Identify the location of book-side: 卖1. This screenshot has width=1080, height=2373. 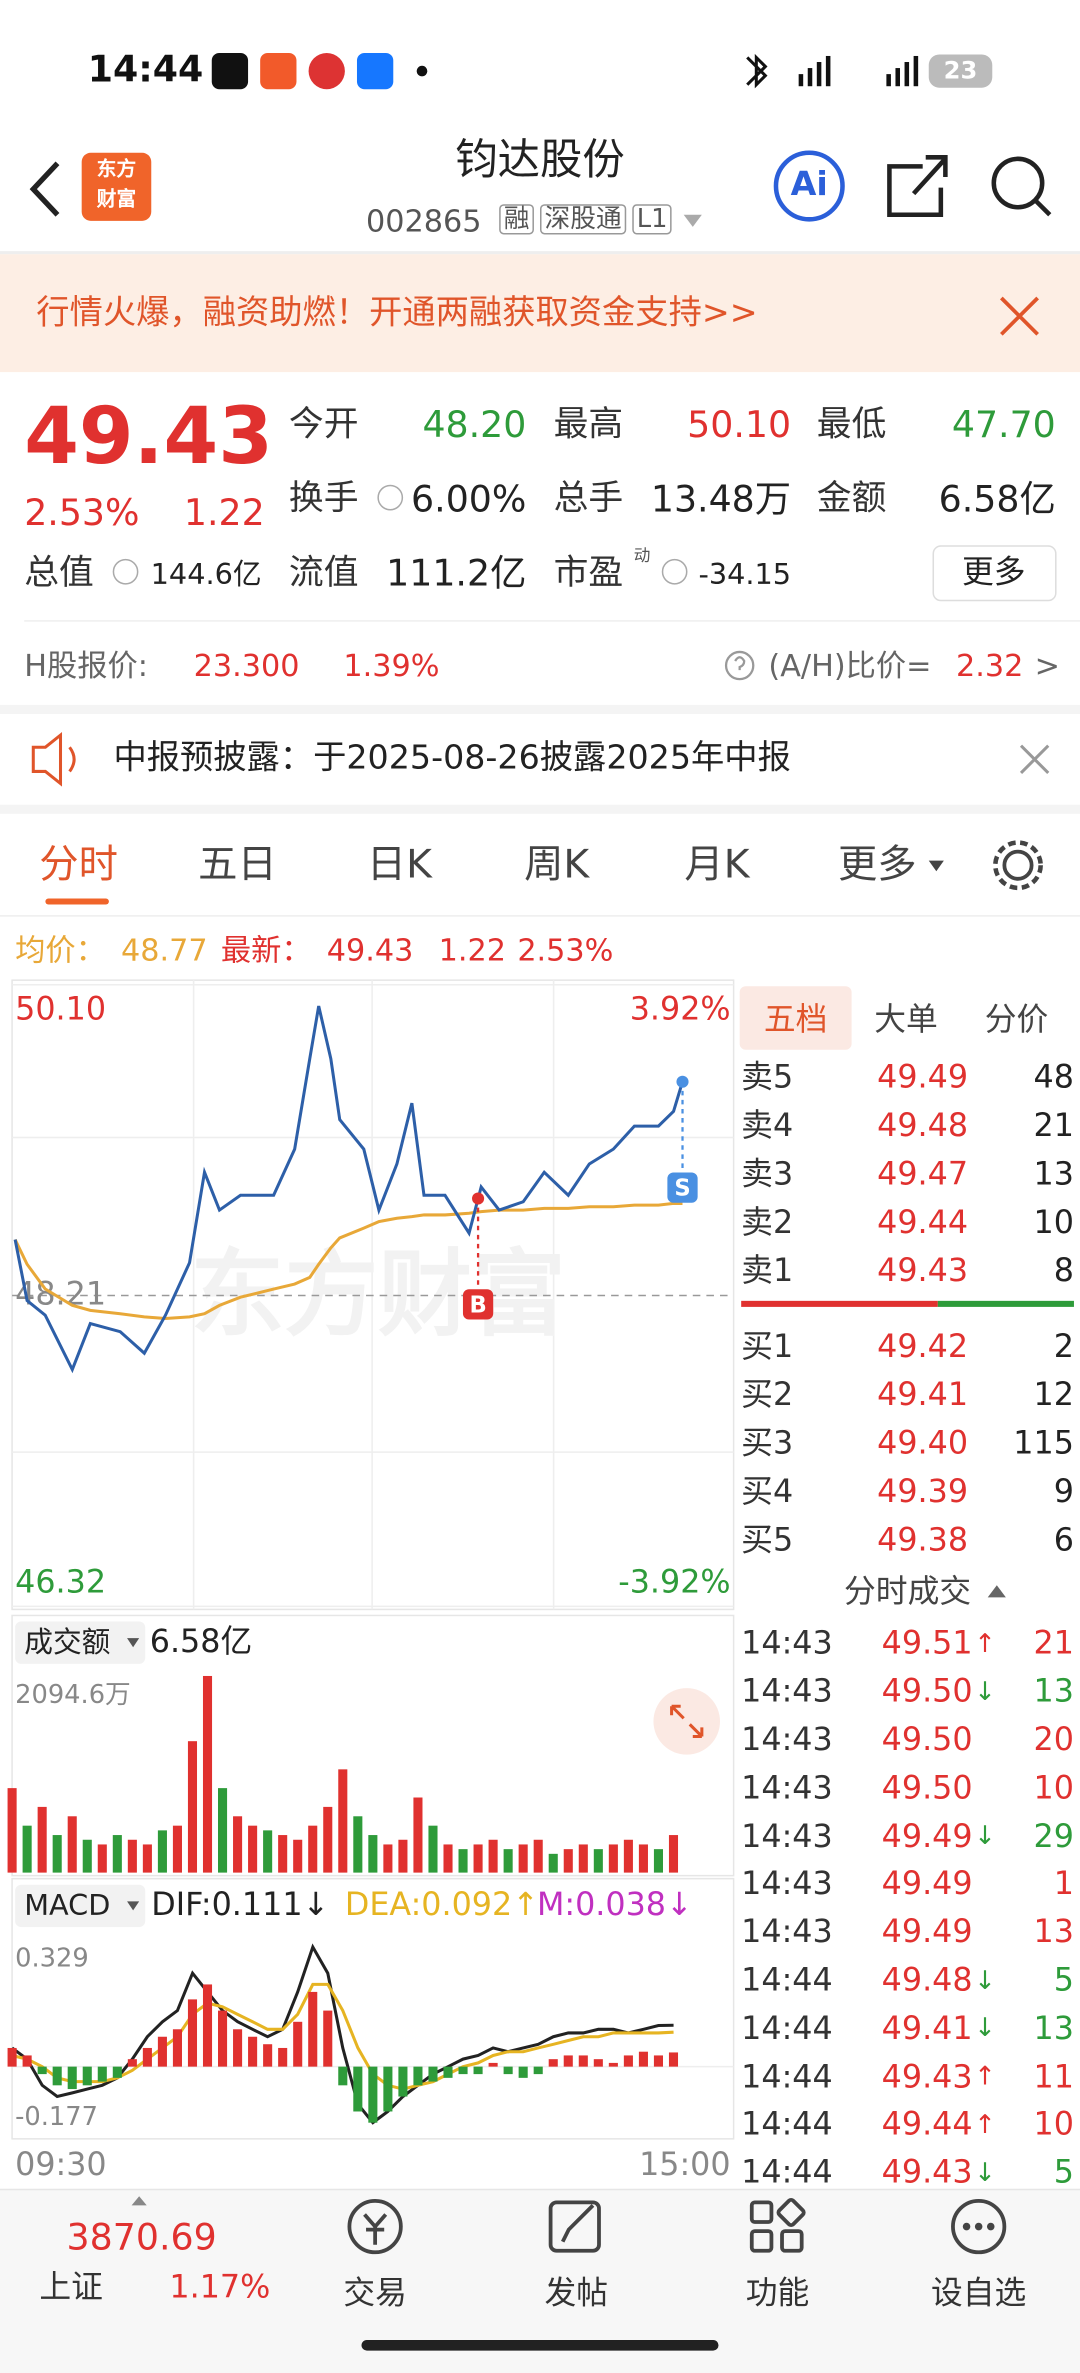
(767, 1270).